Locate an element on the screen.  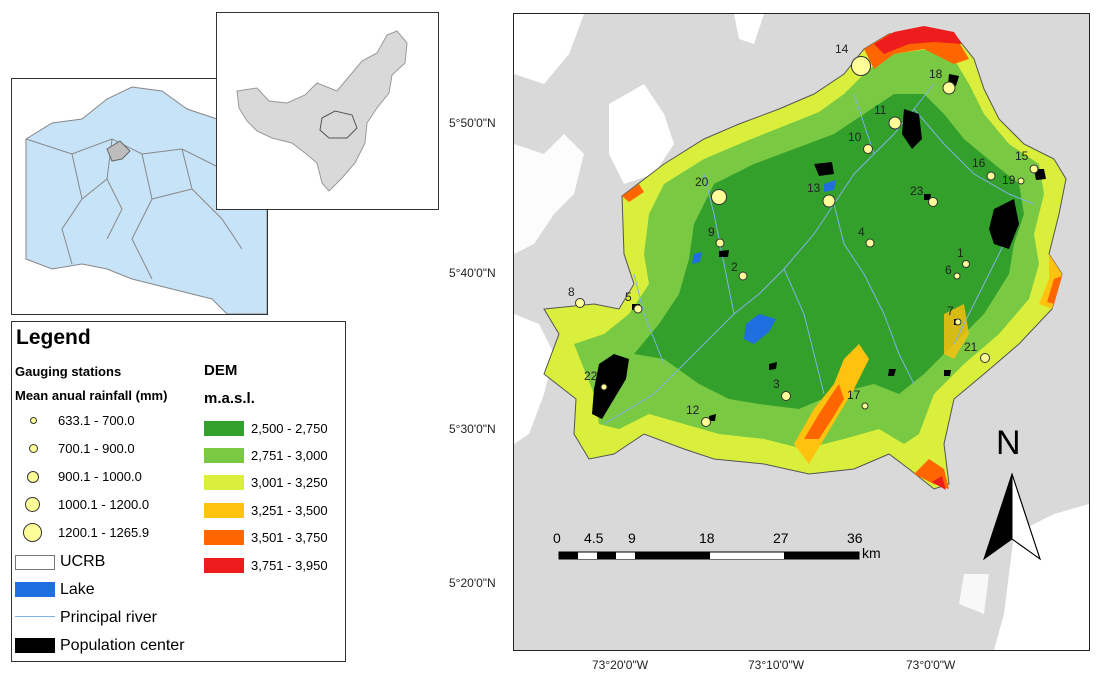
station-label-12: 12 is located at coordinates (693, 410).